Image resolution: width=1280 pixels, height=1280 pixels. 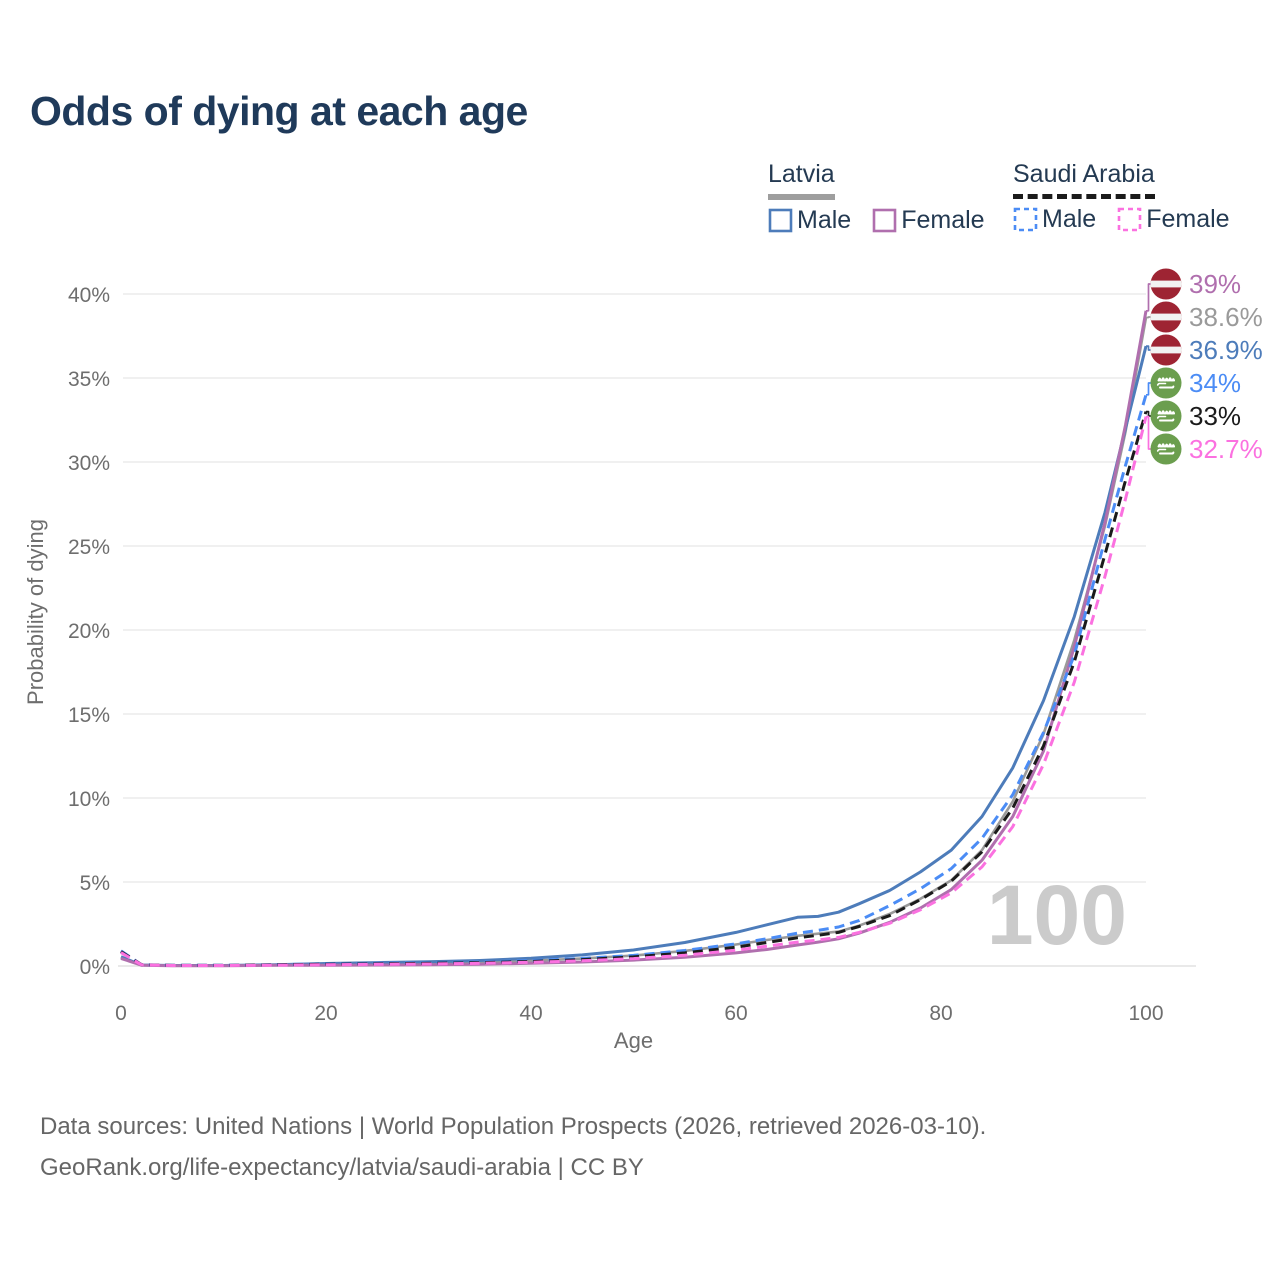 I want to click on legend-group-latvia: Latvia Male Female, so click(x=887, y=197).